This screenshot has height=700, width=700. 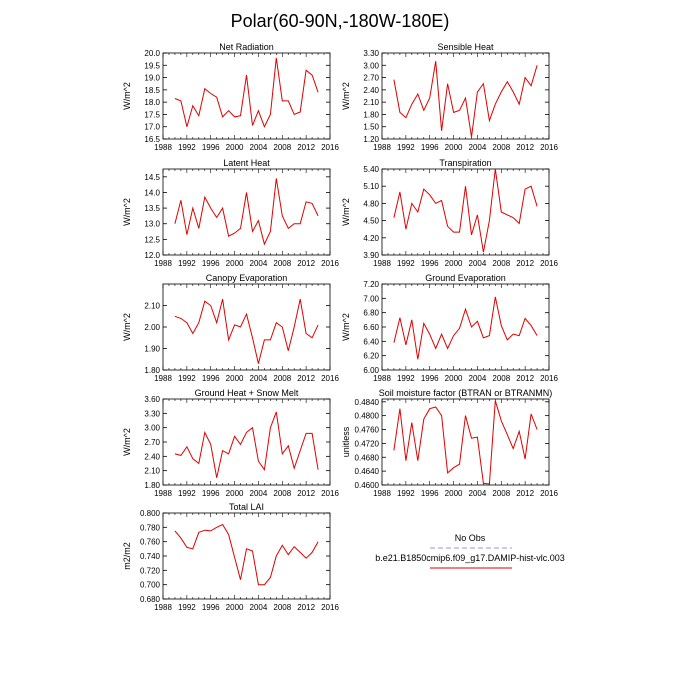 I want to click on series-line-sensible-heat, so click(x=465, y=99).